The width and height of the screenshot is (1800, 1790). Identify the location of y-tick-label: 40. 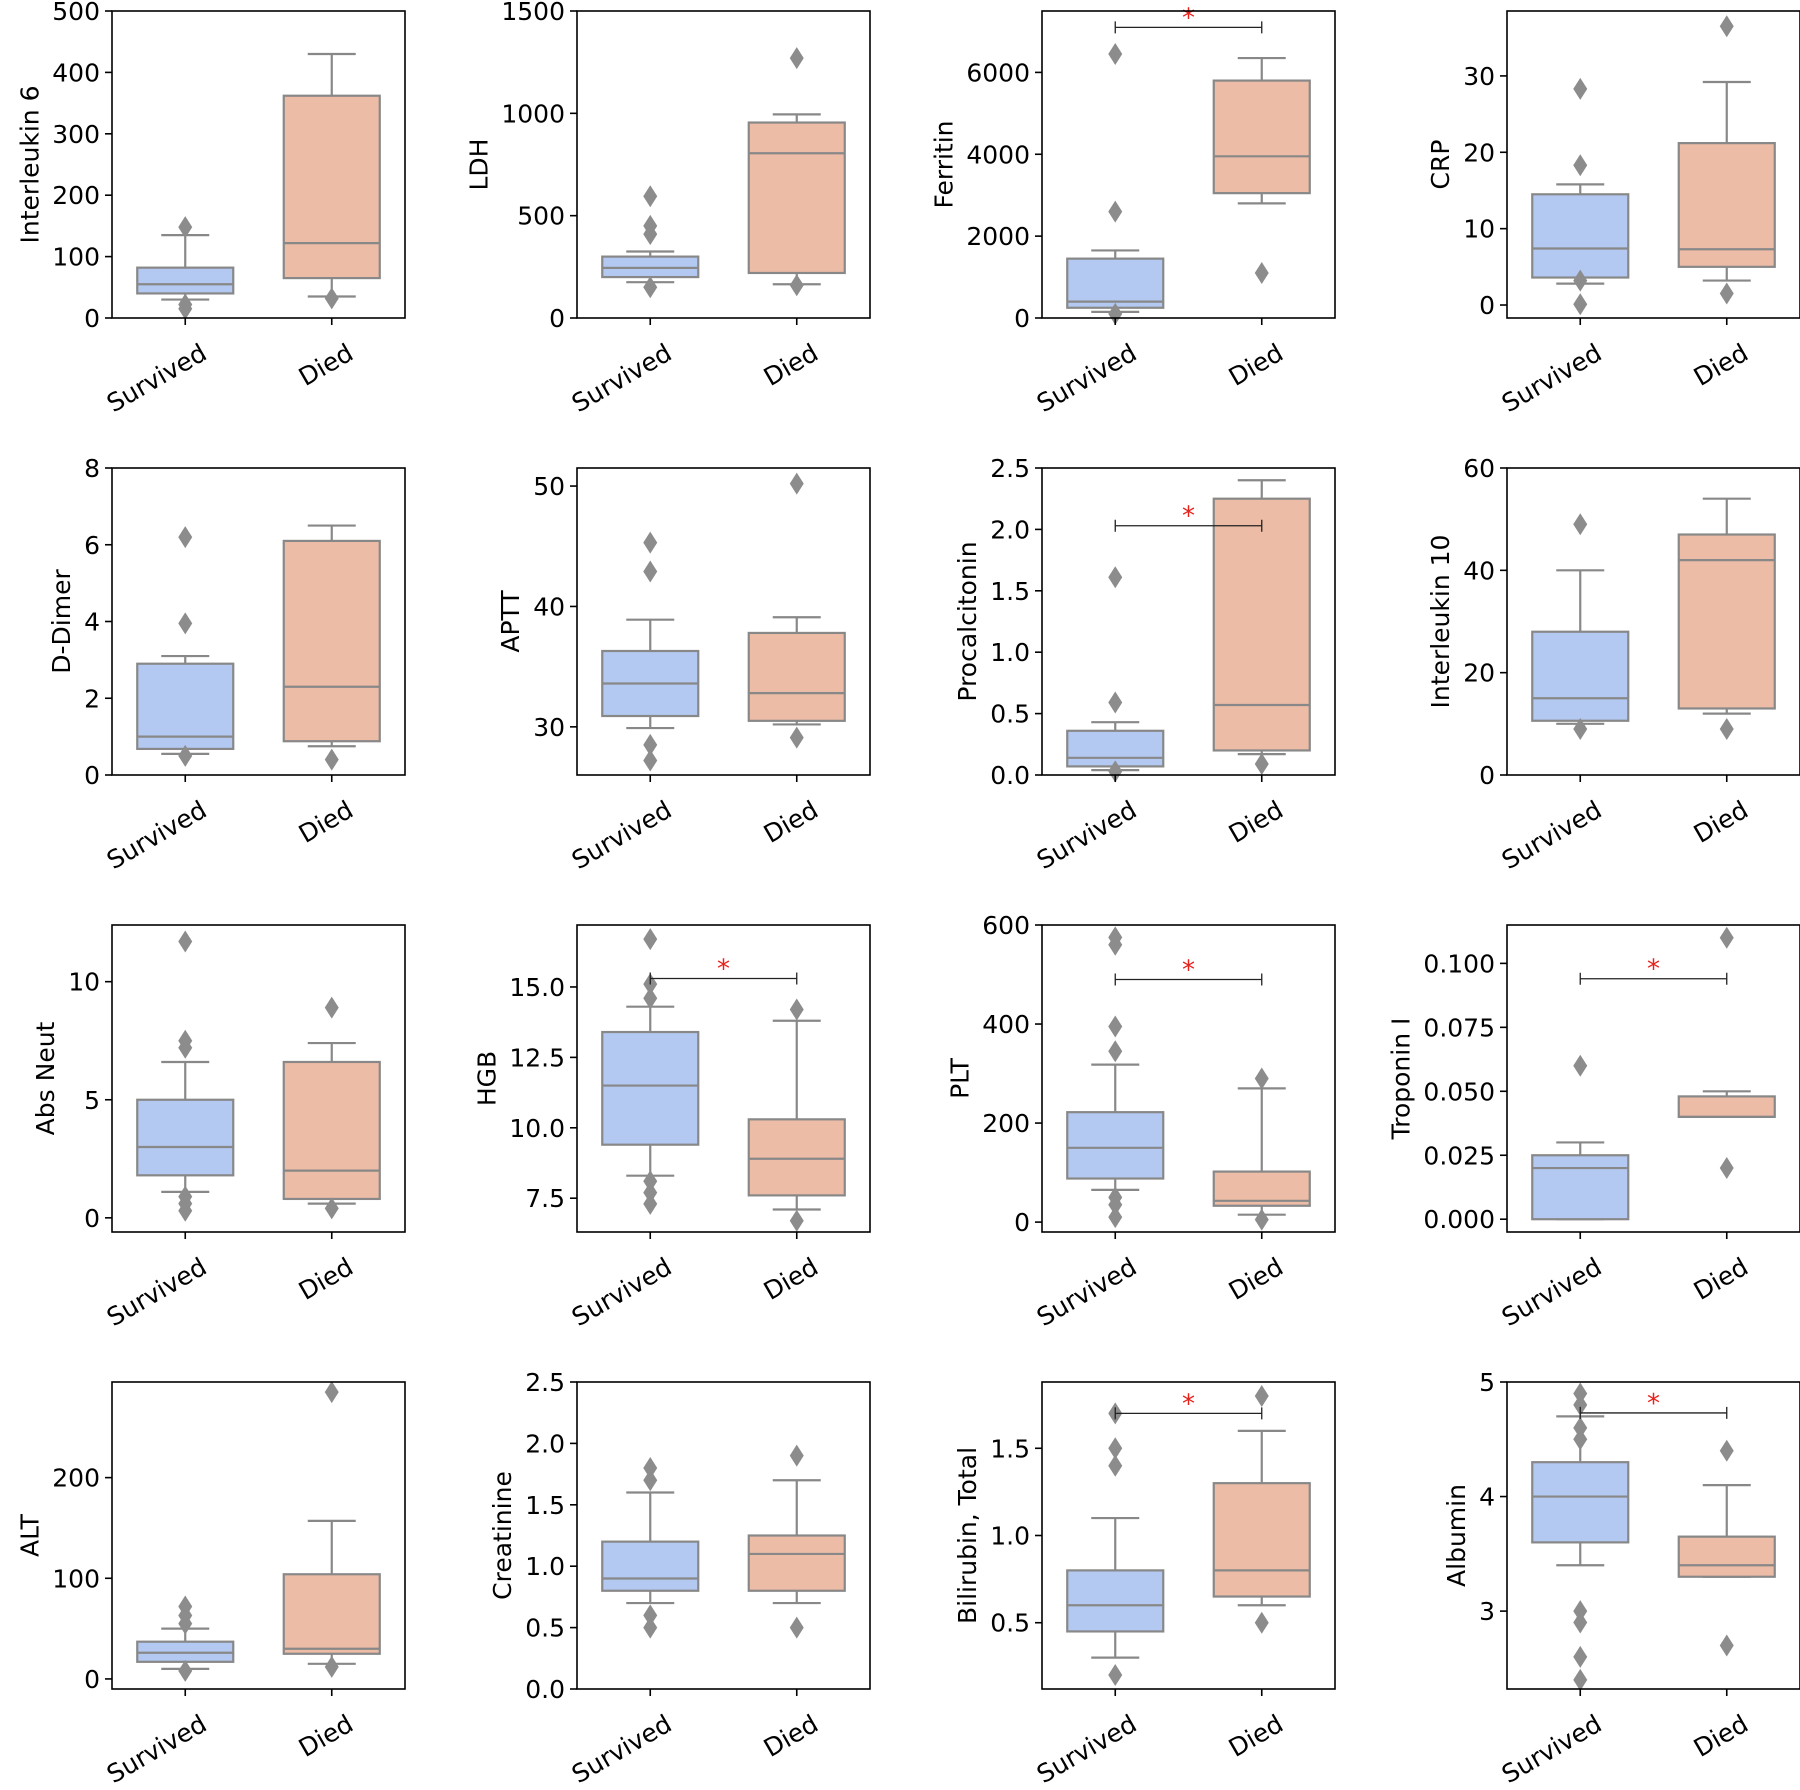
(1479, 570).